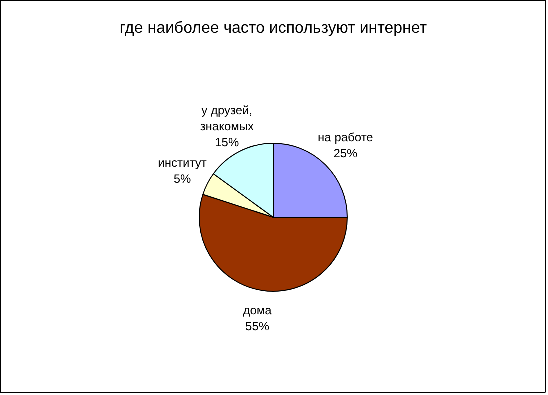 This screenshot has height=395, width=548. I want to click on data-label: 5%, so click(183, 179).